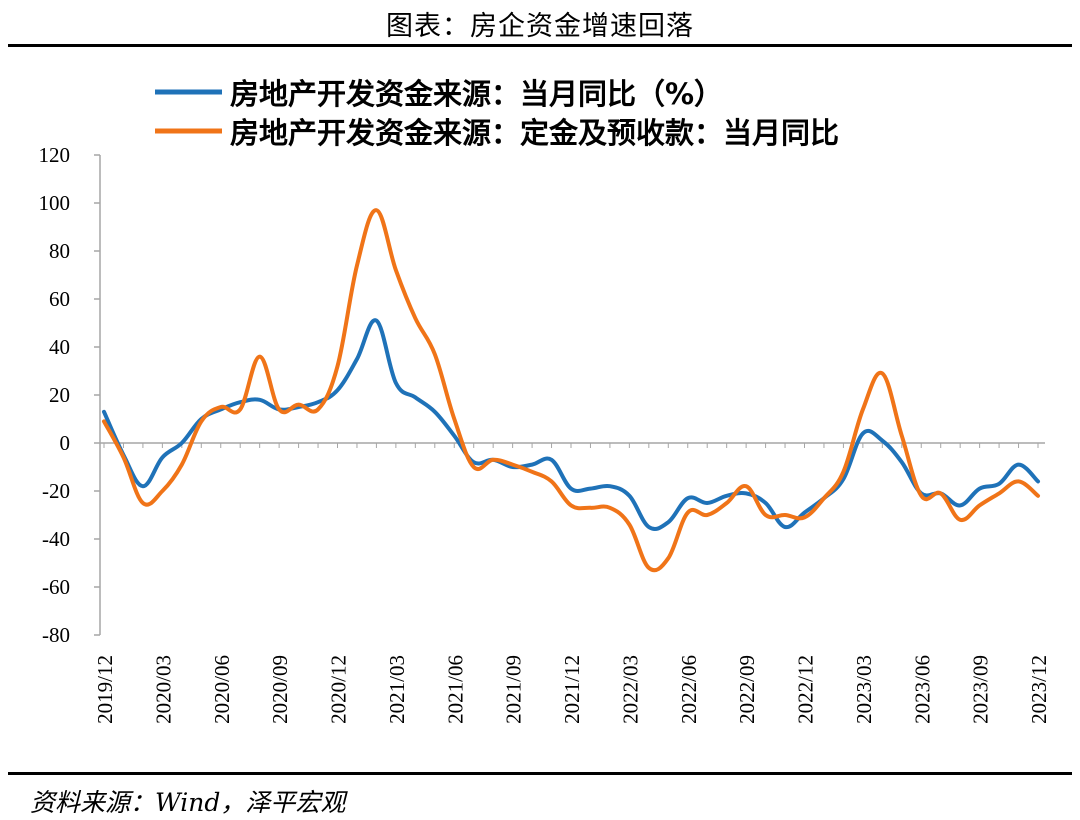  What do you see at coordinates (55, 155) in the screenshot?
I see `y-tick-label: 120` at bounding box center [55, 155].